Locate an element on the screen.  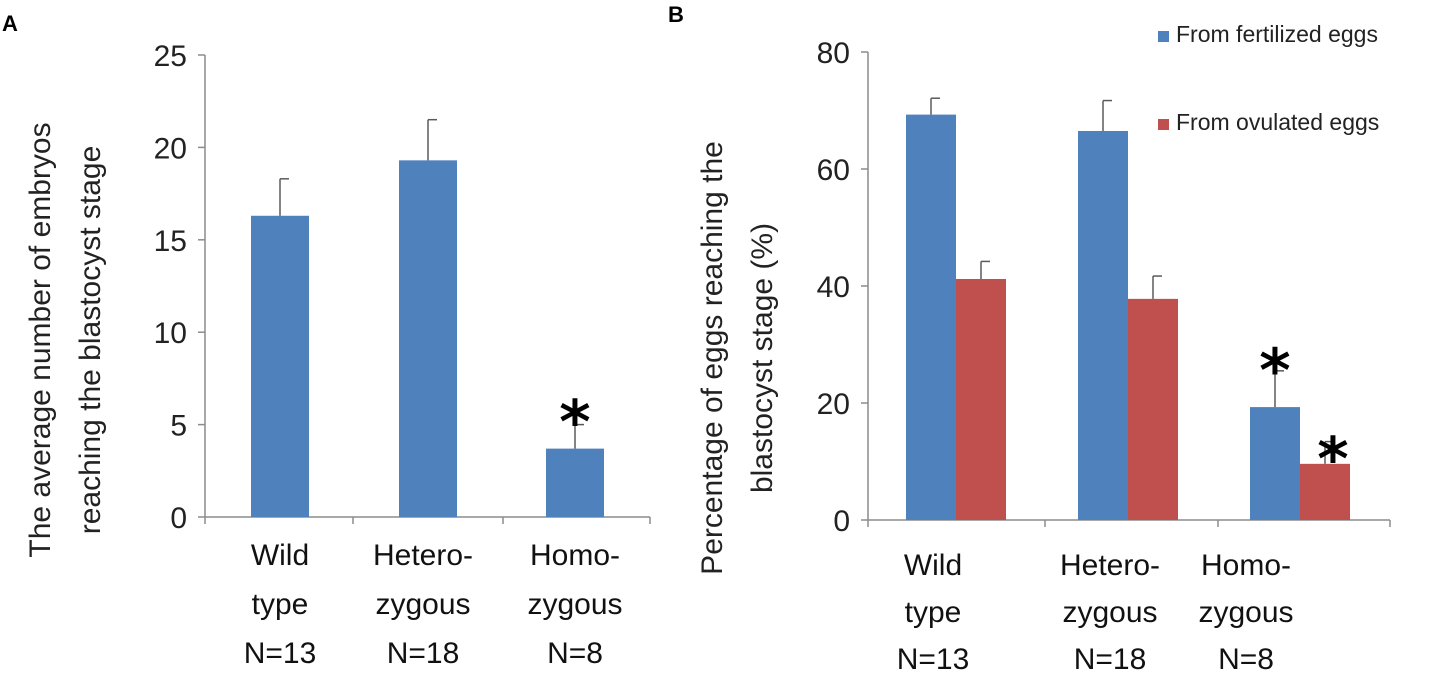
panel-a-y-tick-label: 25 is located at coordinates (170, 56).